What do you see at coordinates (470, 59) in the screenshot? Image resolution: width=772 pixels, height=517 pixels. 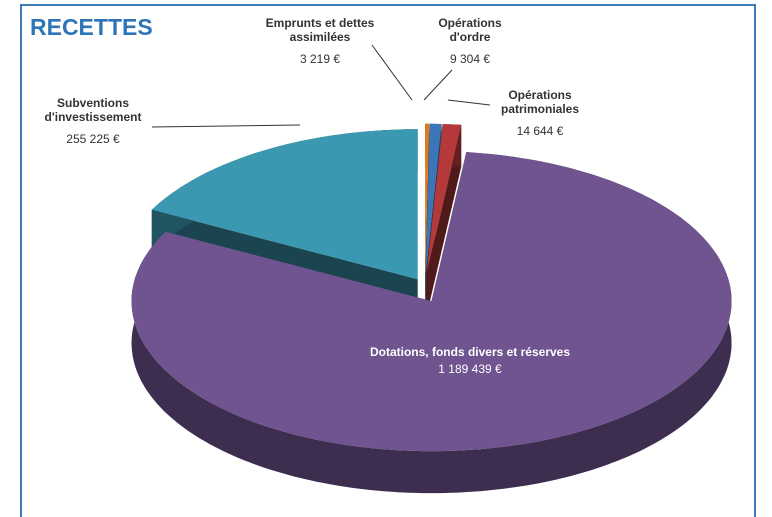 I see `value-label: 9 304 €` at bounding box center [470, 59].